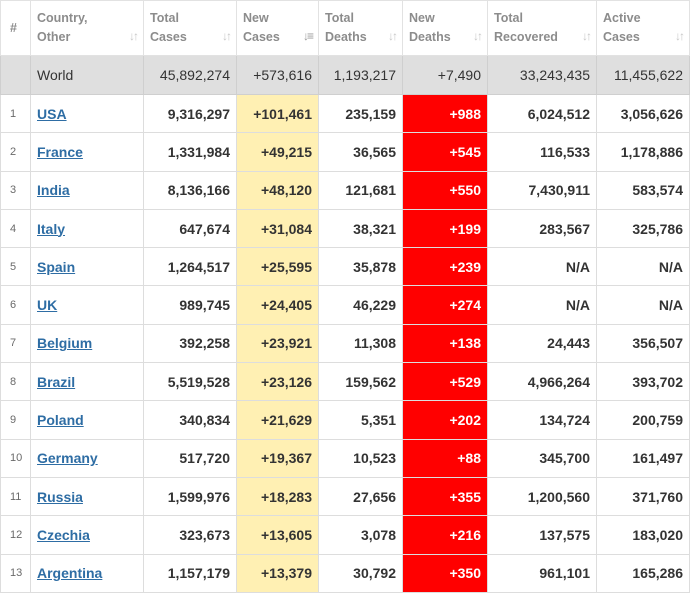 Image resolution: width=690 pixels, height=593 pixels. What do you see at coordinates (60, 420) in the screenshot?
I see `country-link: Poland` at bounding box center [60, 420].